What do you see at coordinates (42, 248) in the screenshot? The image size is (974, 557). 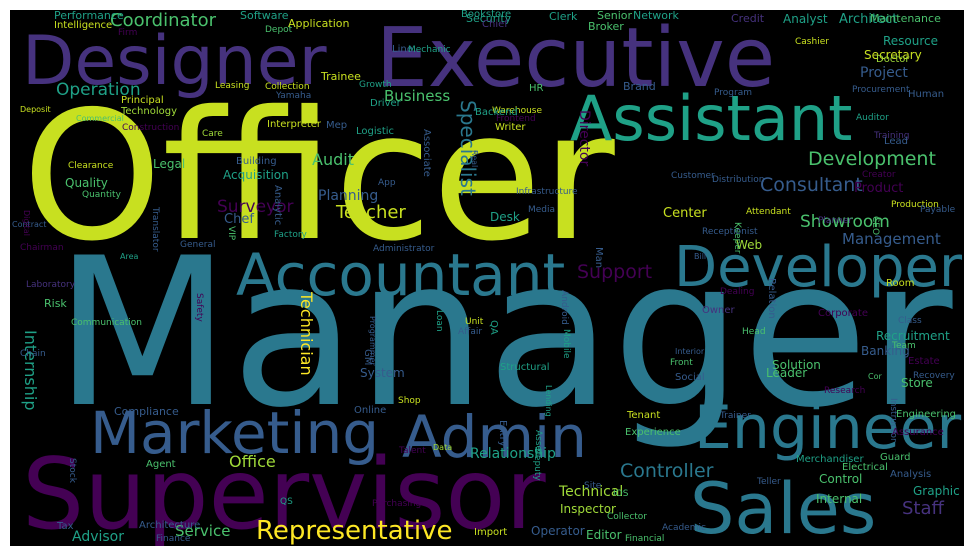 I see `word-chairman: Chairman` at bounding box center [42, 248].